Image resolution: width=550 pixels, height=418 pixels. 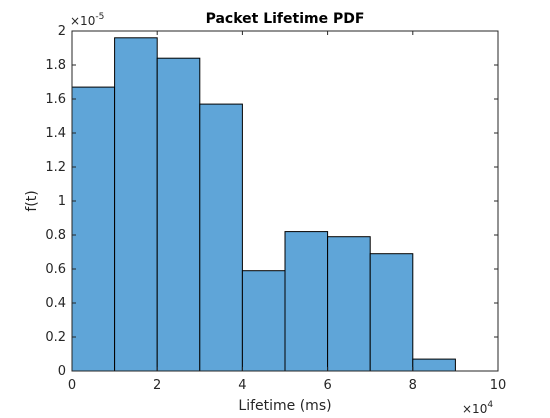 I want to click on y-tick-label: 0.6, so click(x=55, y=269).